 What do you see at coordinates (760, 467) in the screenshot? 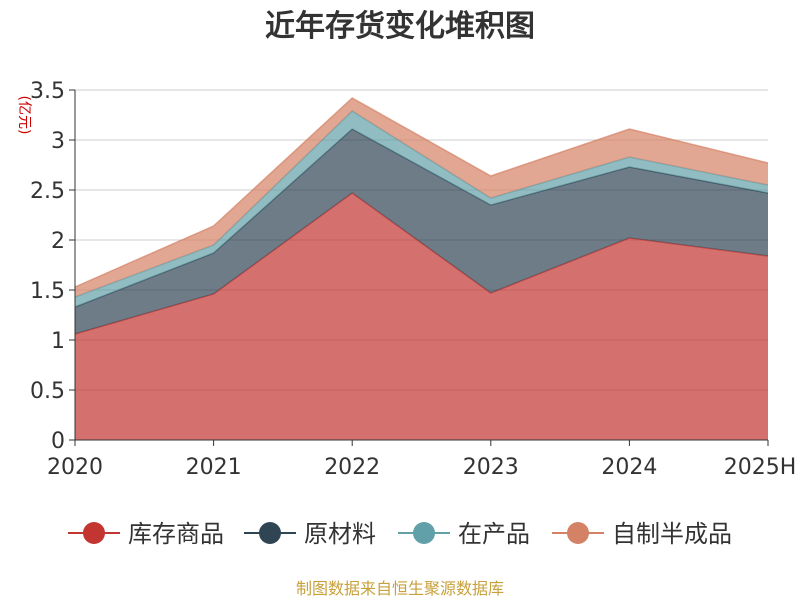
I see `x-tick-label: 2025H` at bounding box center [760, 467].